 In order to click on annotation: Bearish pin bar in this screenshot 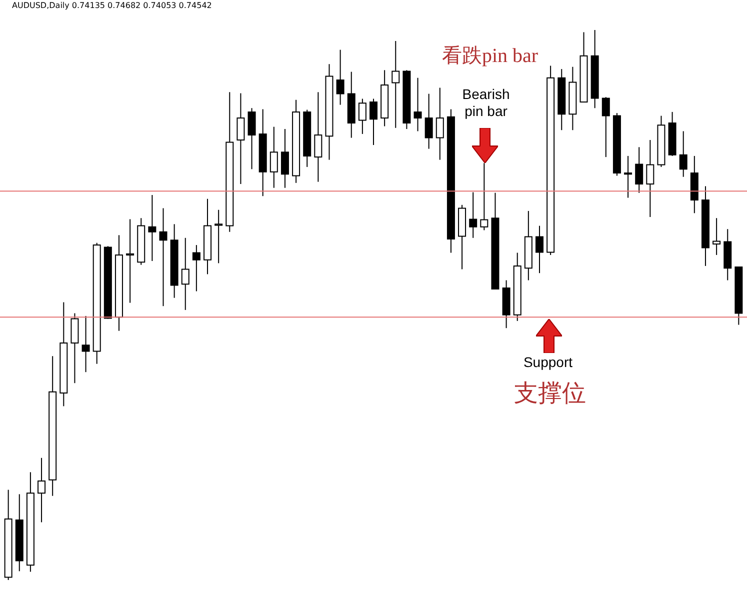, I will do `click(486, 103)`.